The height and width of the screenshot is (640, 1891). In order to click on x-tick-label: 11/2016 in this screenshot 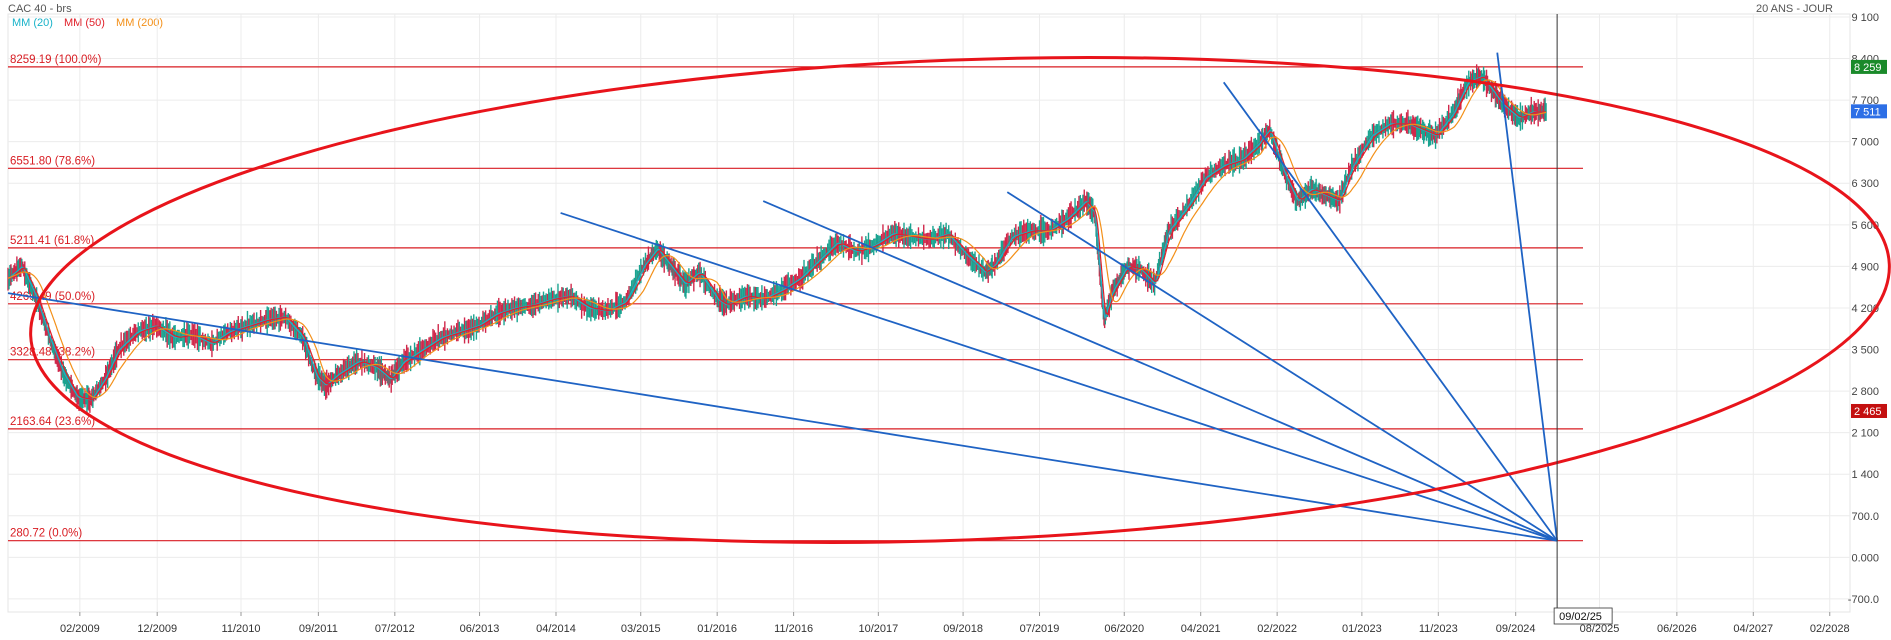, I will do `click(793, 629)`.